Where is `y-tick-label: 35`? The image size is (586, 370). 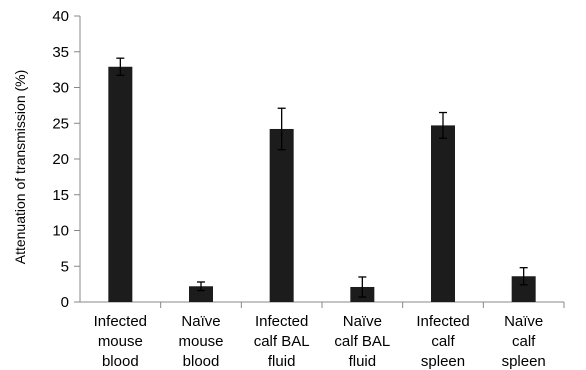
y-tick-label: 35 is located at coordinates (60, 52).